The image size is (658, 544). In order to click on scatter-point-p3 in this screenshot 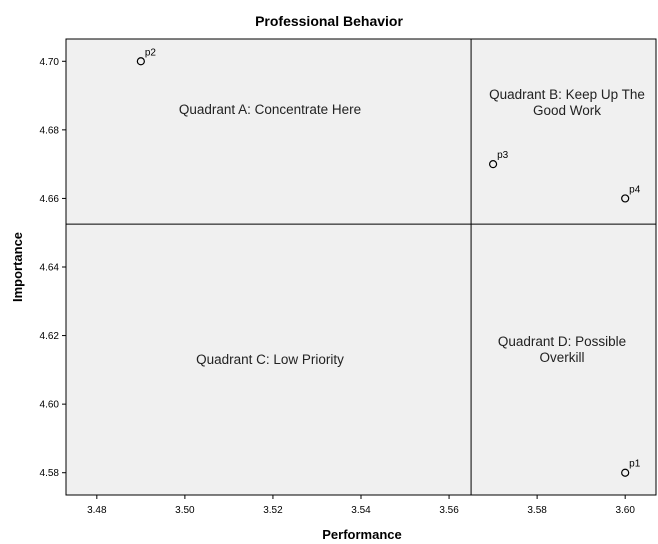, I will do `click(493, 164)`.